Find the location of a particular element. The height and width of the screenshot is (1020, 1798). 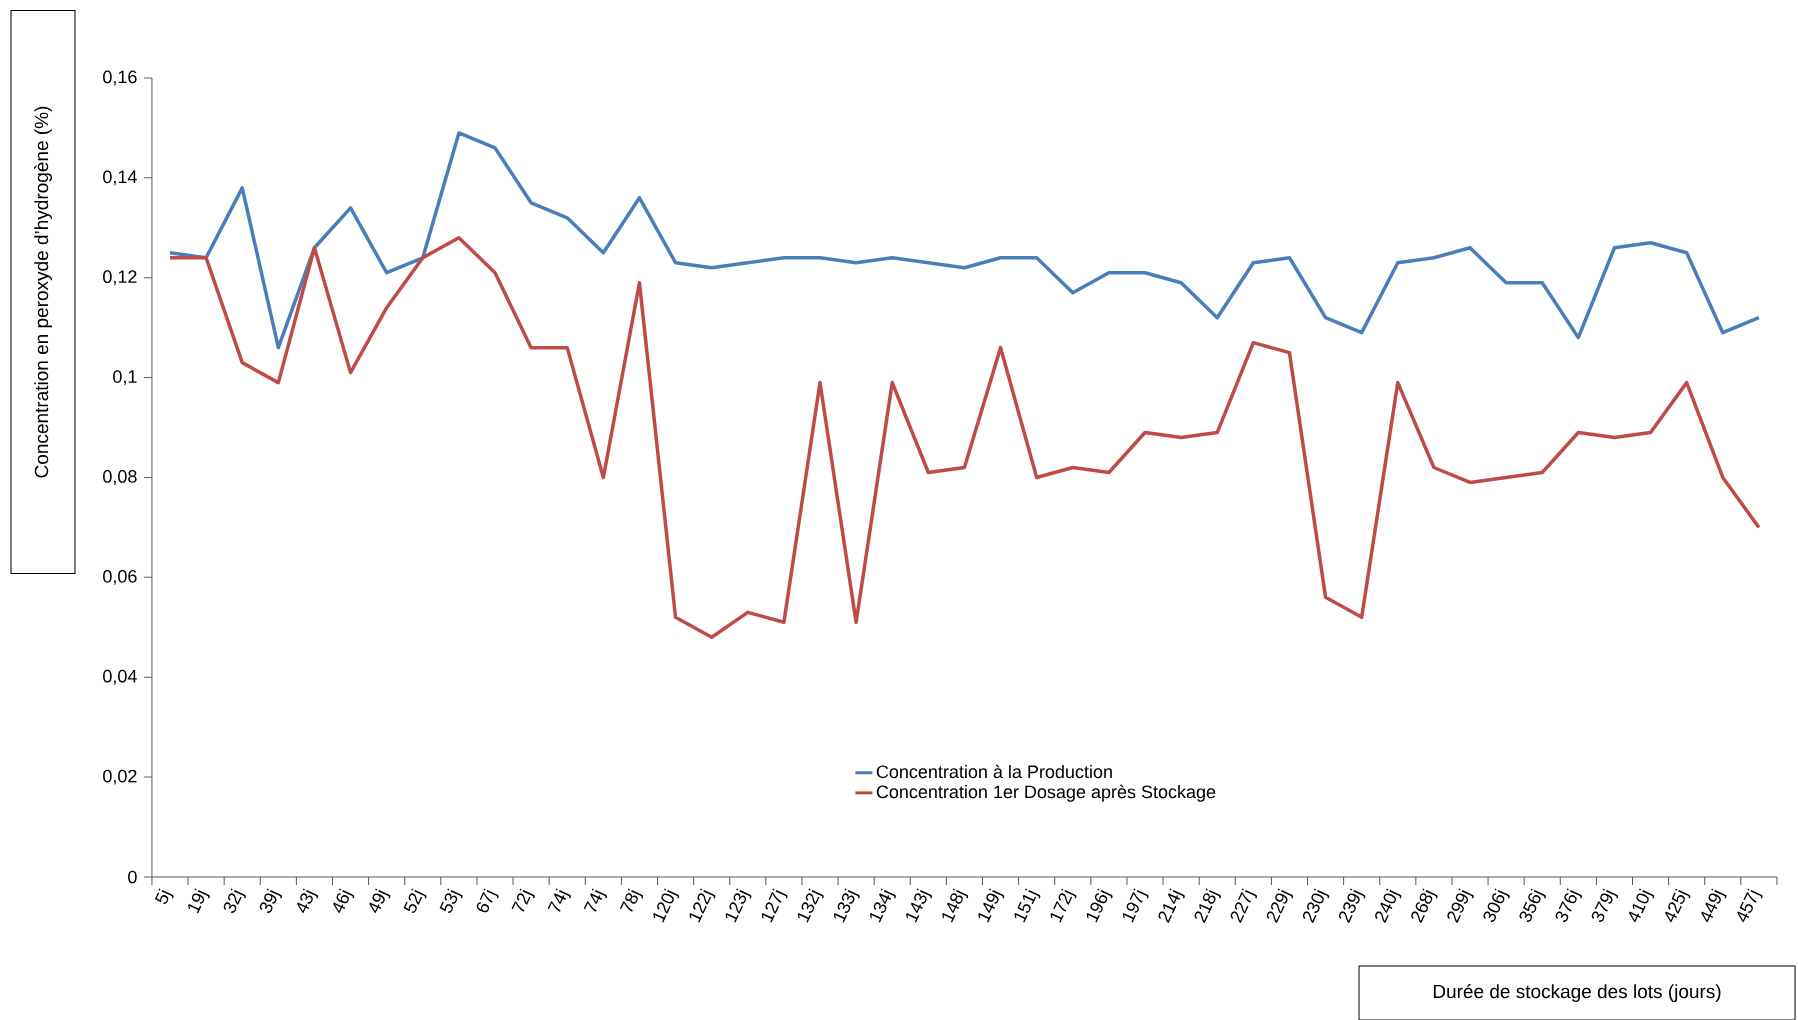

y-axis-title: Concentration en peroxyde d’hydrogène (%) is located at coordinates (43, 292).